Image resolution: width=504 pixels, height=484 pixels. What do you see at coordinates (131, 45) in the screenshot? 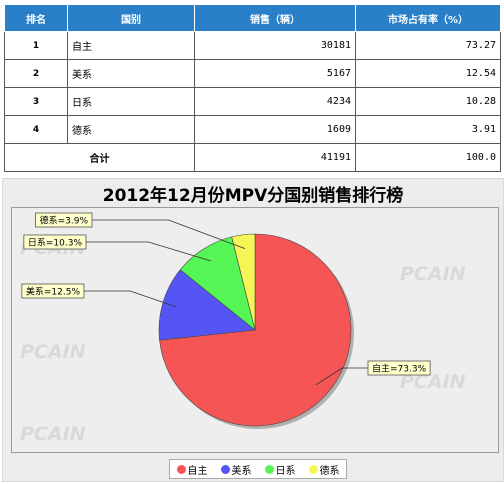
I see `country-cell: 自主` at bounding box center [131, 45].